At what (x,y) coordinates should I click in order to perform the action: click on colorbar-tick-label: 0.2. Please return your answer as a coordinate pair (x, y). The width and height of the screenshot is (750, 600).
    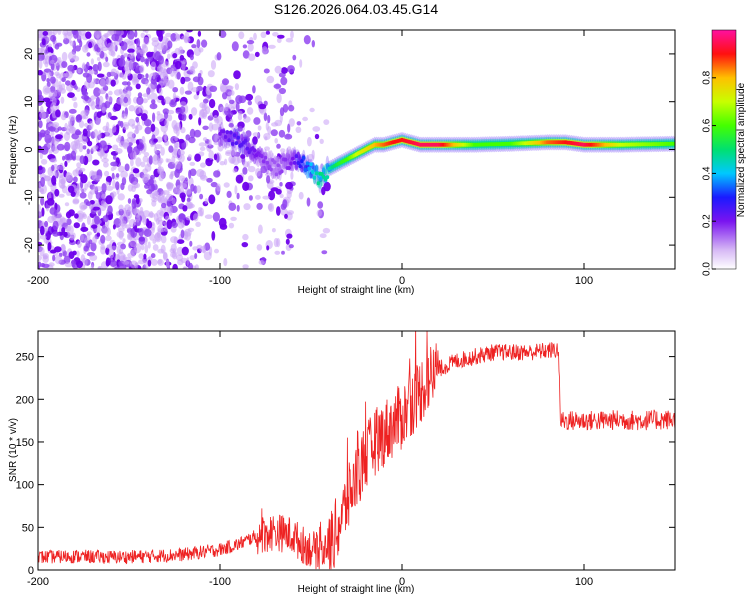
    Looking at the image, I should click on (707, 221).